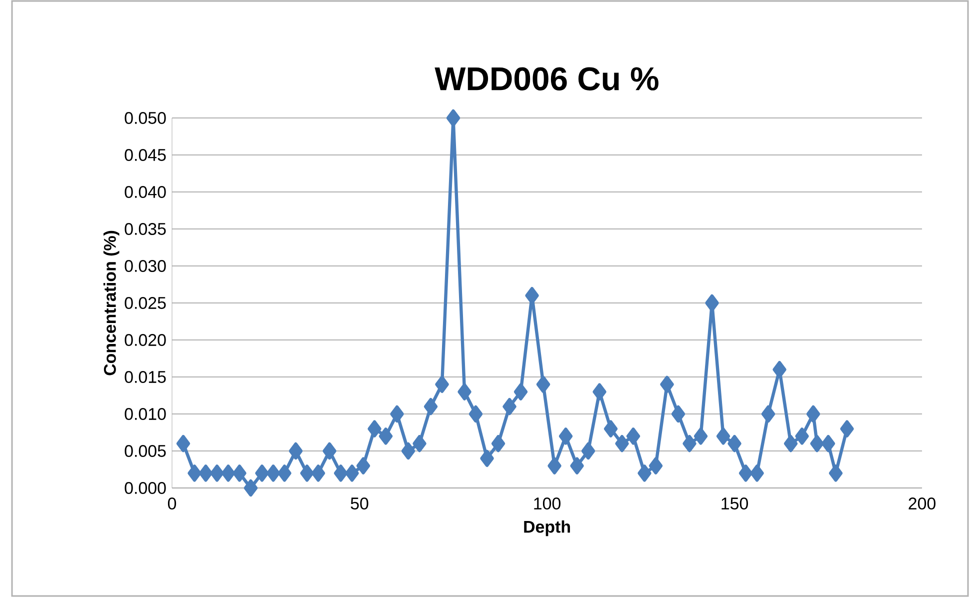  What do you see at coordinates (145, 376) in the screenshot?
I see `y-tick-label: 0.015` at bounding box center [145, 376].